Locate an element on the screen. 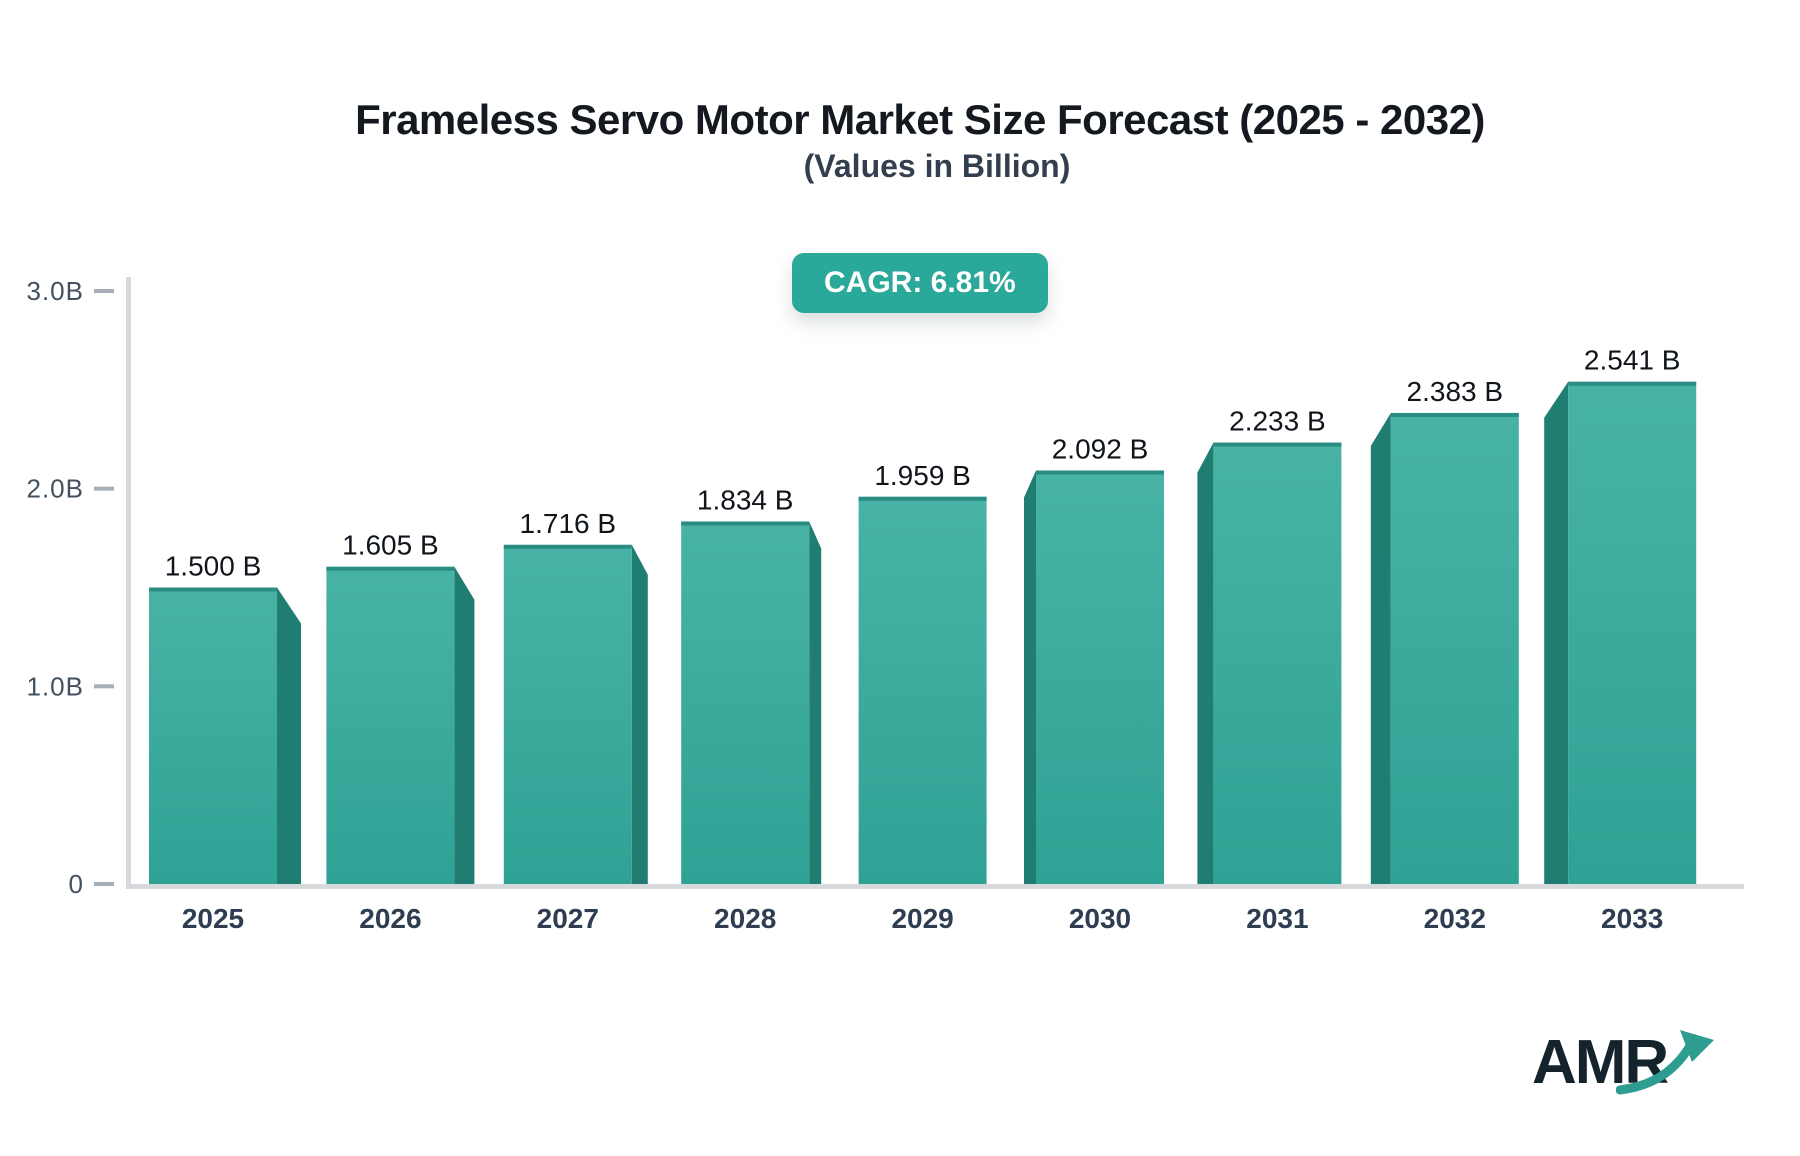 The width and height of the screenshot is (1800, 1156). bar-group-2028: 1.834 B 2028 is located at coordinates (751, 709).